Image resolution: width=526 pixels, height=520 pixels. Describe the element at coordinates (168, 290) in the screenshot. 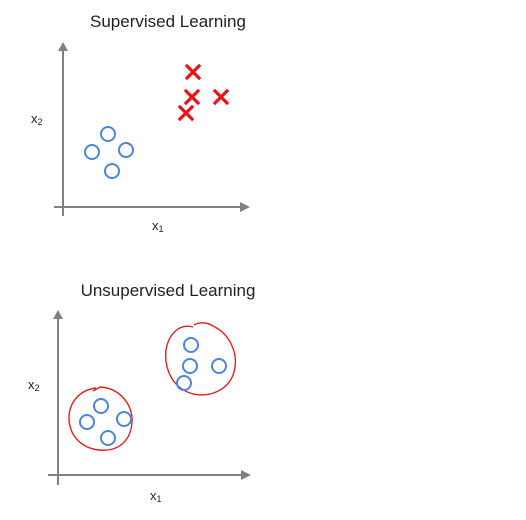

I see `panel-title: Unsupervised Learning` at that location.